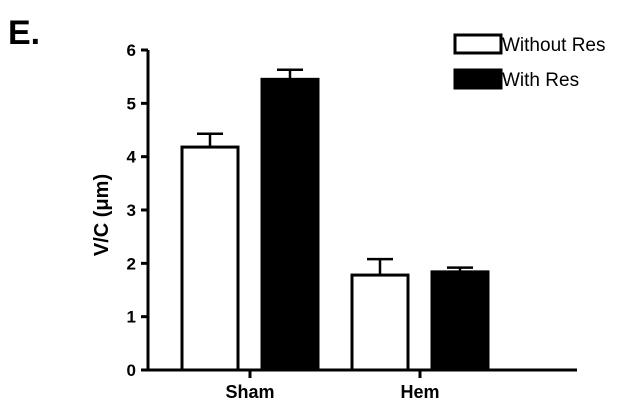  I want to click on bar-with-res-sham, so click(290, 224).